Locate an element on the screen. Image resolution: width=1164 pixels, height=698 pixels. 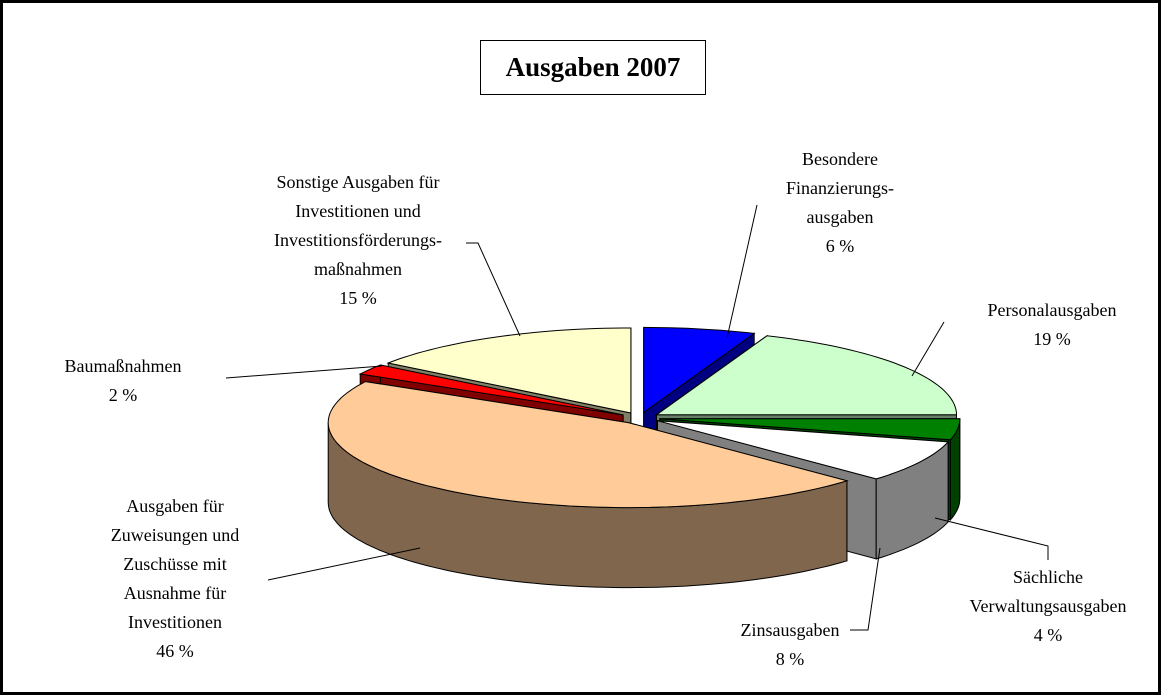
category-label: Baumaßnahmen is located at coordinates (123, 366).